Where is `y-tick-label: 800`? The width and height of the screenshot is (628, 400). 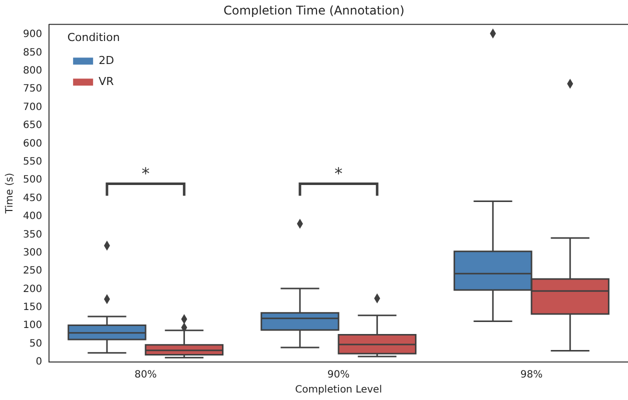 y-tick-label: 800 is located at coordinates (32, 71).